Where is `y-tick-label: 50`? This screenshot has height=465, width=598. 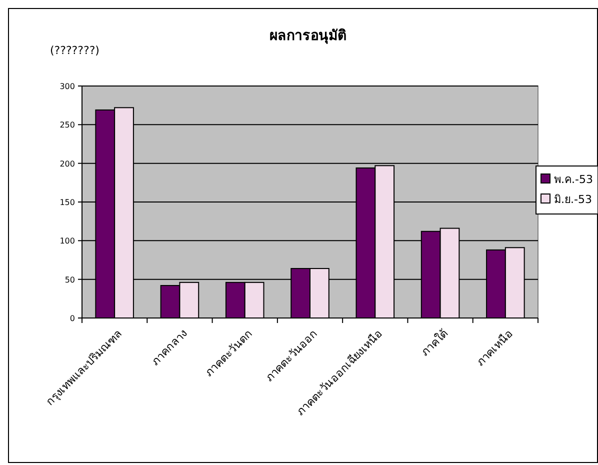 y-tick-label: 50 is located at coordinates (69, 279).